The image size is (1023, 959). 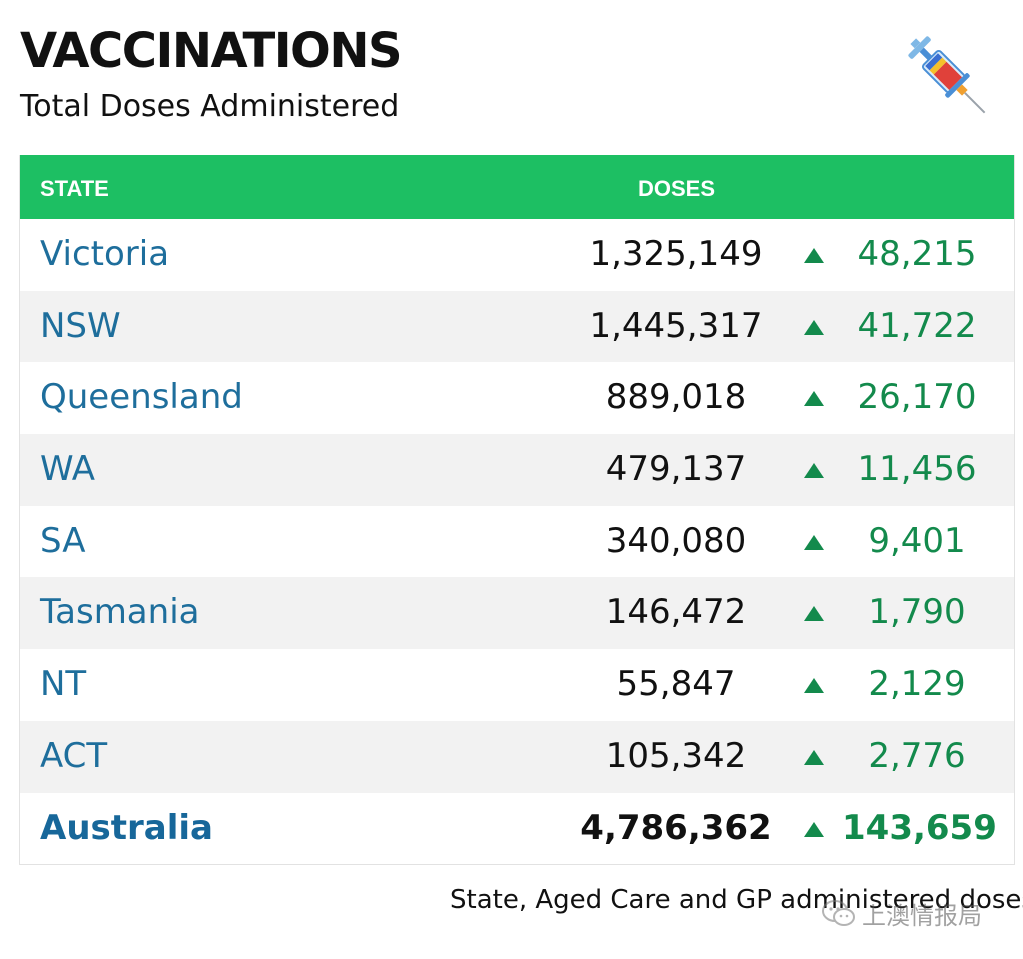 What do you see at coordinates (947, 75) in the screenshot?
I see `syringe-icon` at bounding box center [947, 75].